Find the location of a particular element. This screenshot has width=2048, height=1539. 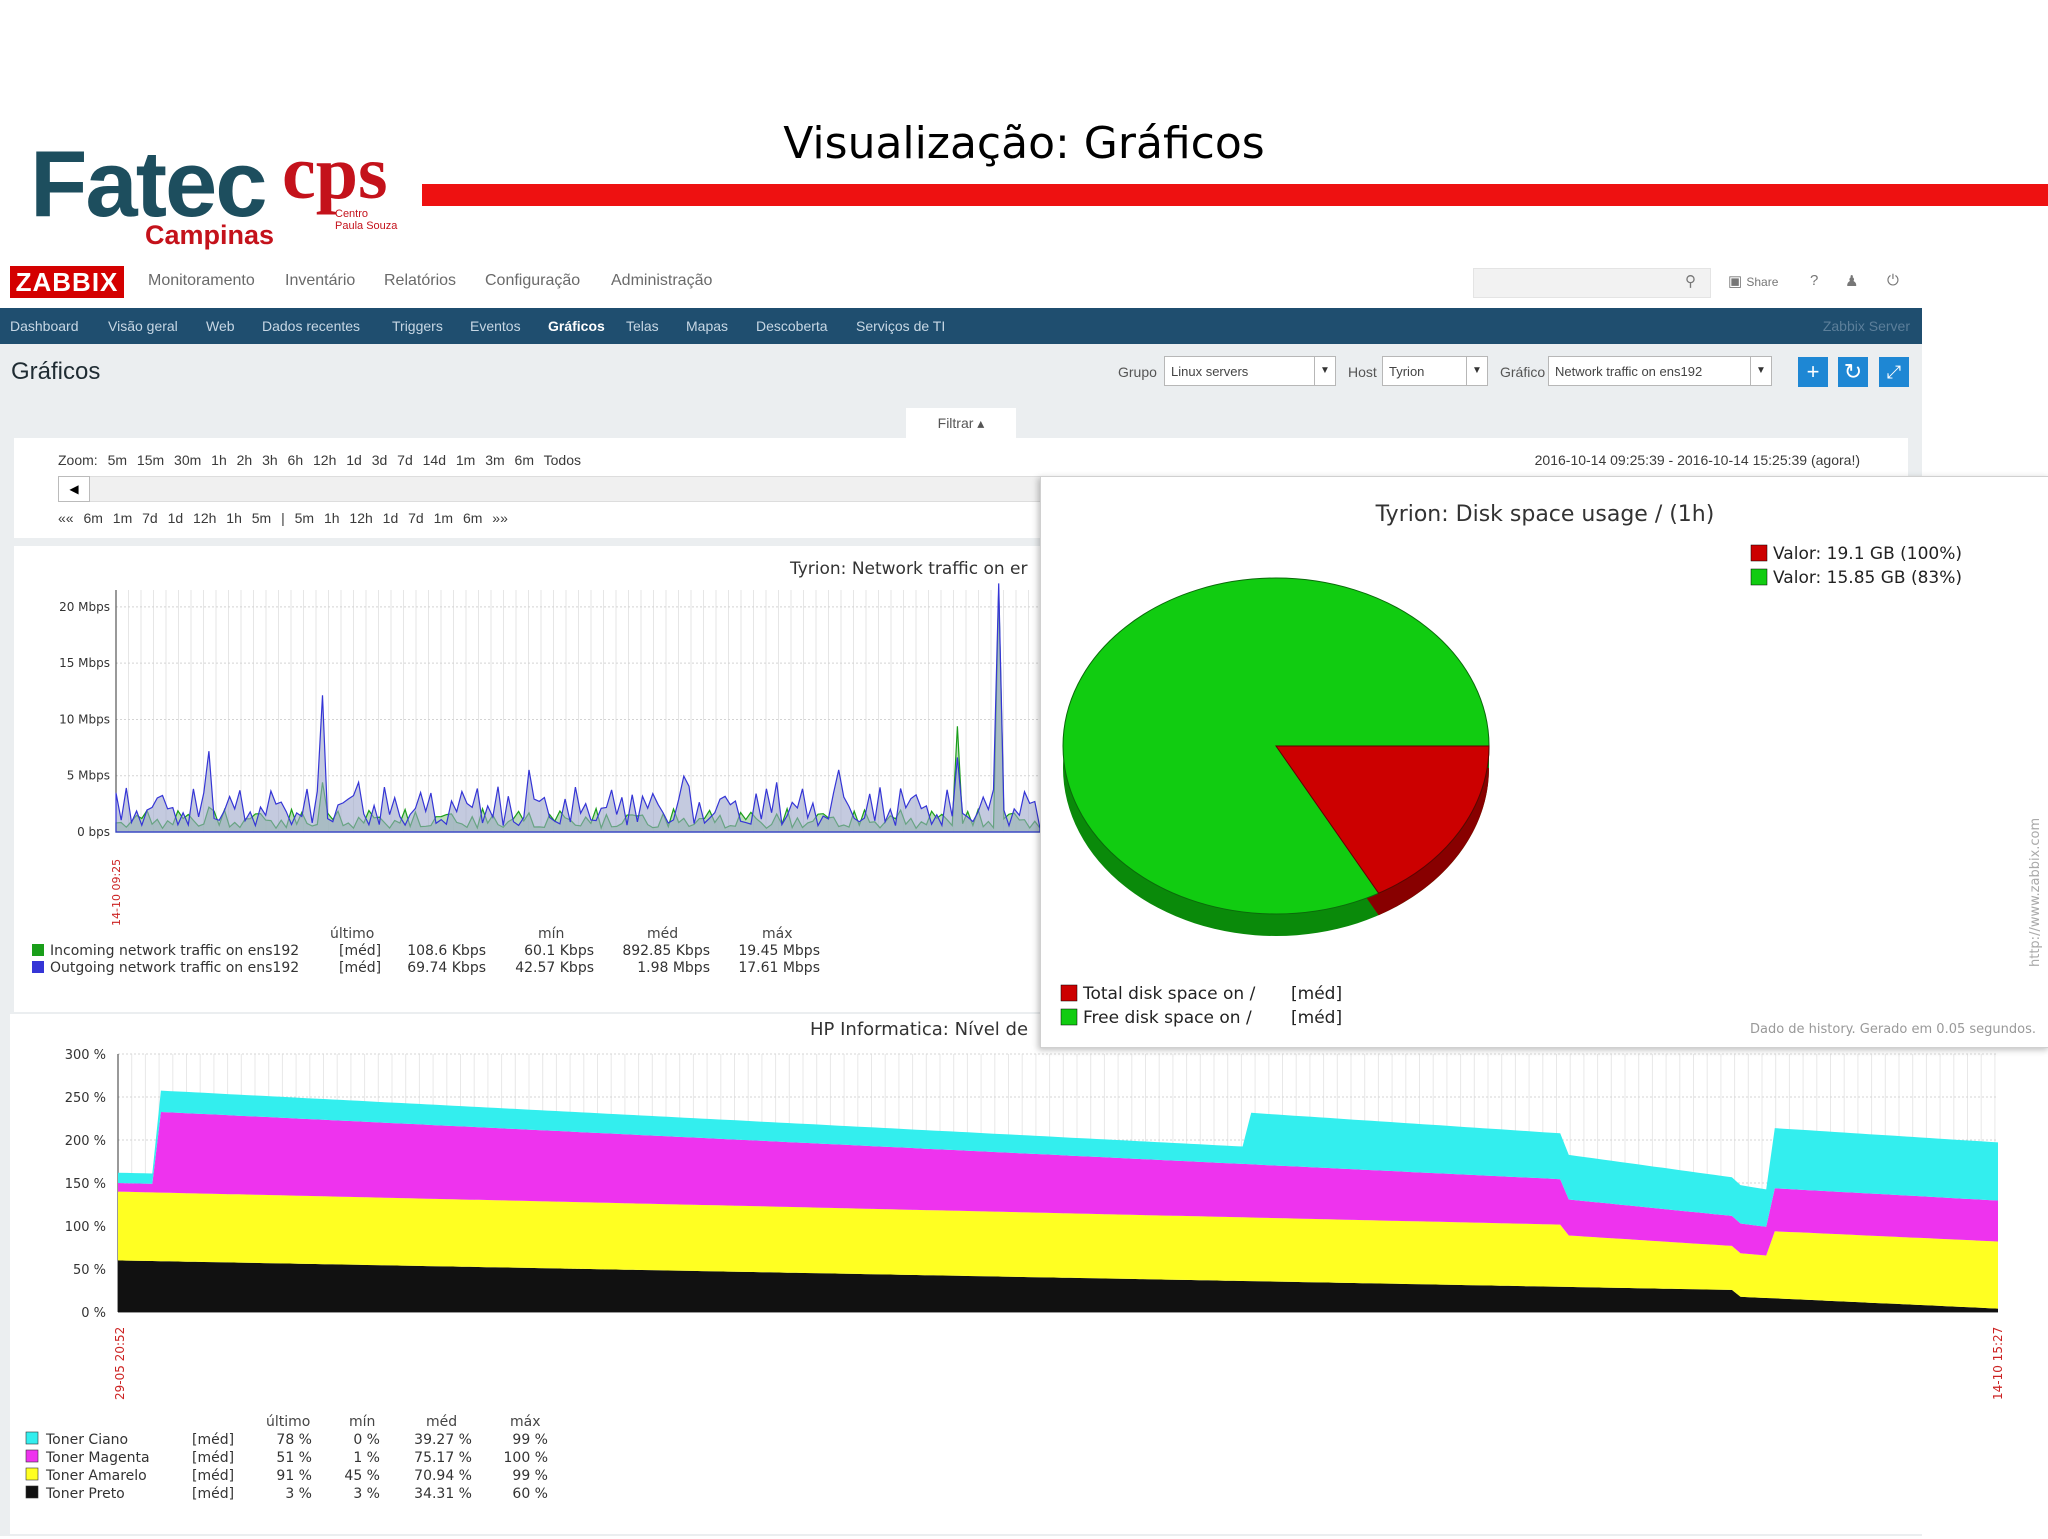

search-input is located at coordinates (1592, 283).